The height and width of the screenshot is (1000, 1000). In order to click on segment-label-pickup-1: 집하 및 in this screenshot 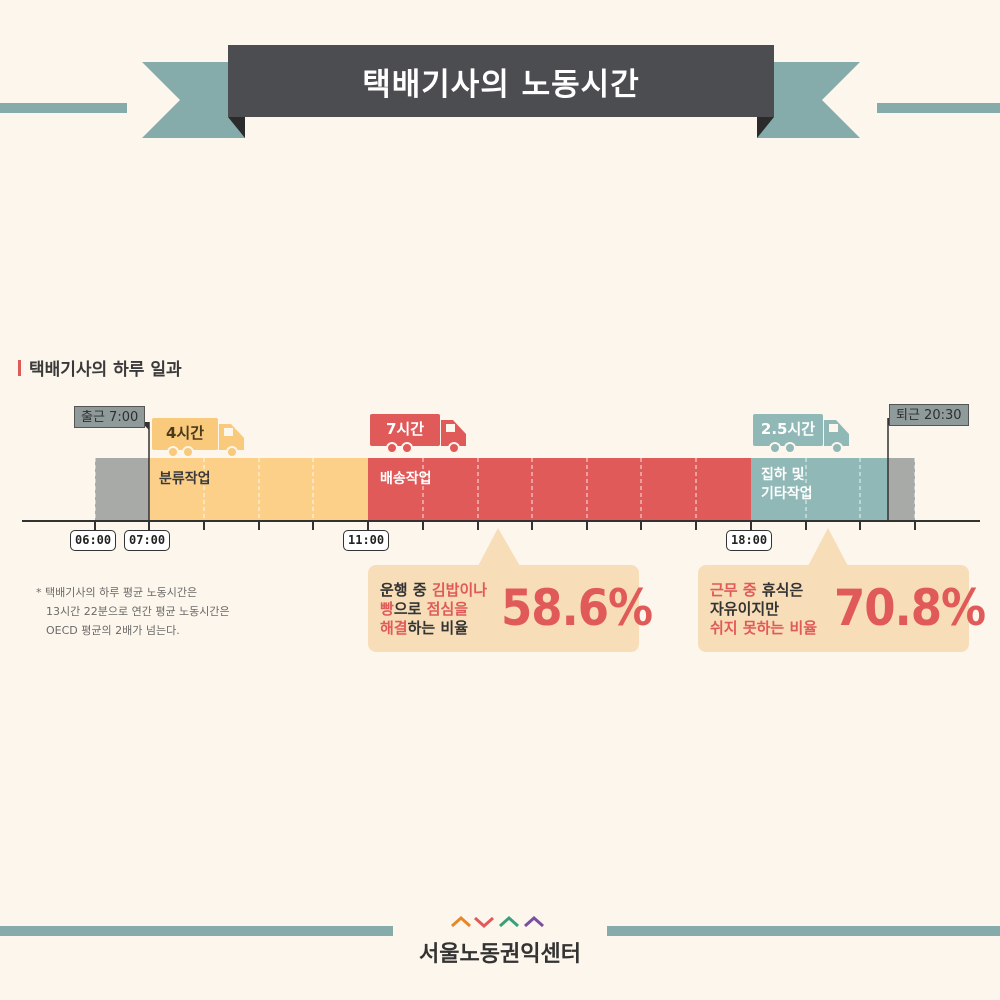, I will do `click(783, 475)`.